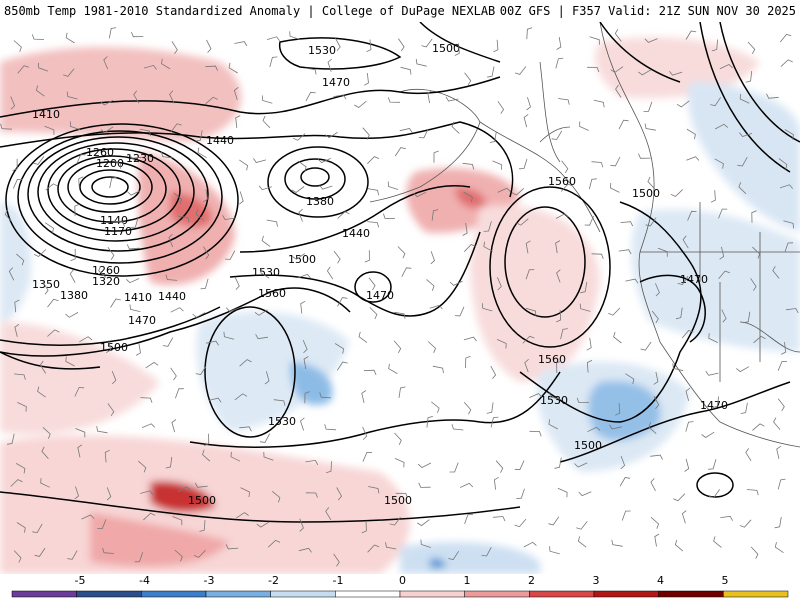 The width and height of the screenshot is (800, 600). I want to click on colorbar-tick-label: 3, so click(596, 580).